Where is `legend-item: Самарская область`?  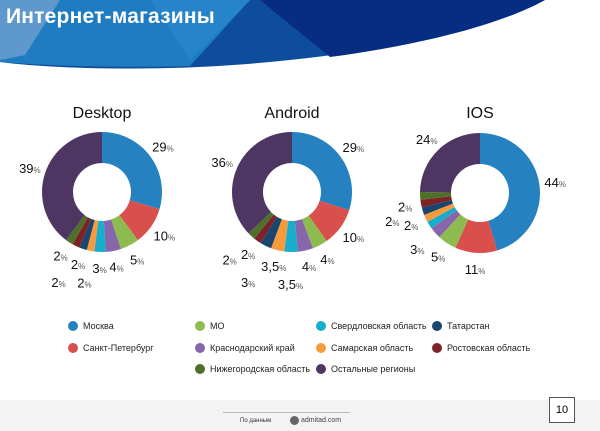
legend-item: Самарская область is located at coordinates (372, 348).